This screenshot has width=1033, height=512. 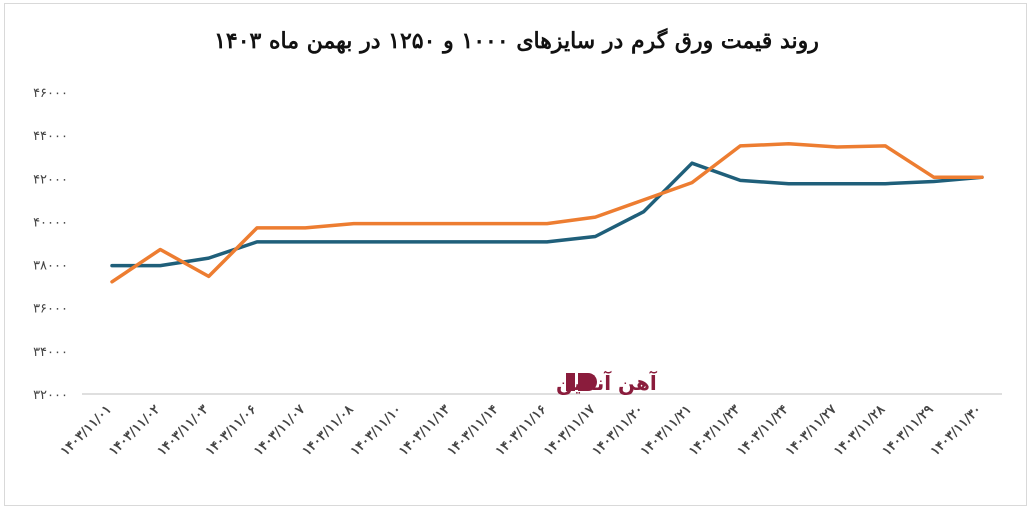 What do you see at coordinates (50, 136) in the screenshot?
I see `y-tick-label: ۴۴۰۰۰` at bounding box center [50, 136].